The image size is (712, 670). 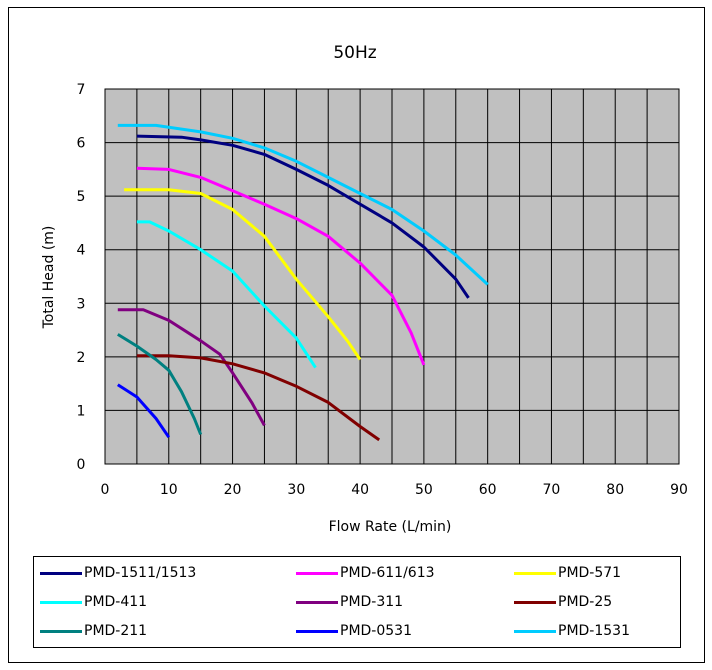 I want to click on x-tick-label: 0, so click(x=105, y=490).